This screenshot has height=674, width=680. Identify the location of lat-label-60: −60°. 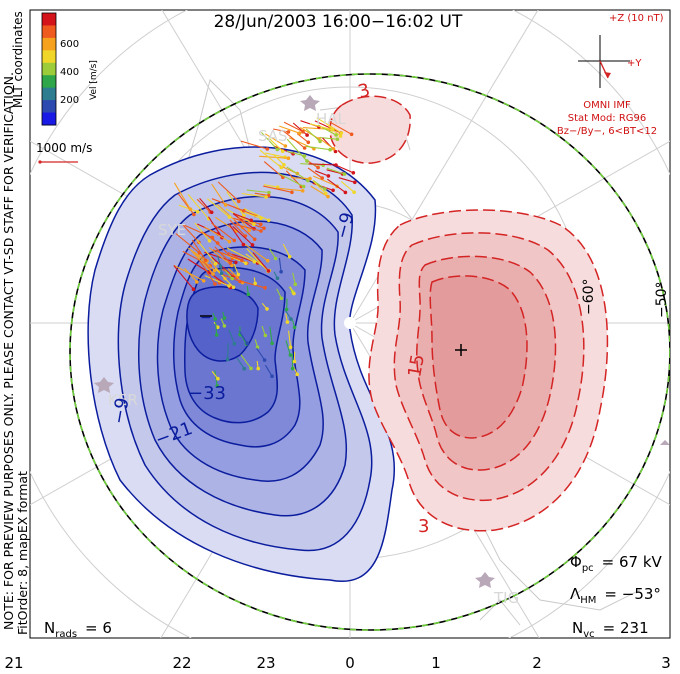
(589, 296).